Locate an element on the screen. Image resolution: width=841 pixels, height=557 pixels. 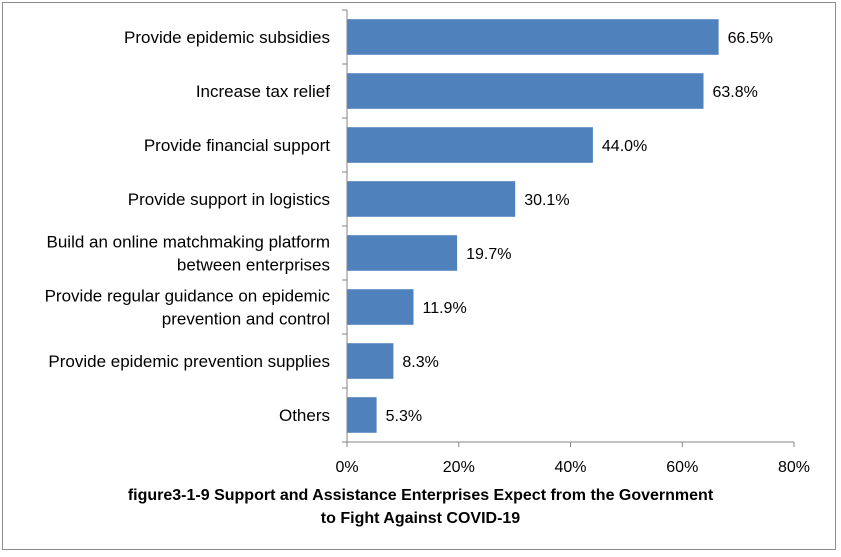
value-label-3: 30.1% is located at coordinates (546, 200).